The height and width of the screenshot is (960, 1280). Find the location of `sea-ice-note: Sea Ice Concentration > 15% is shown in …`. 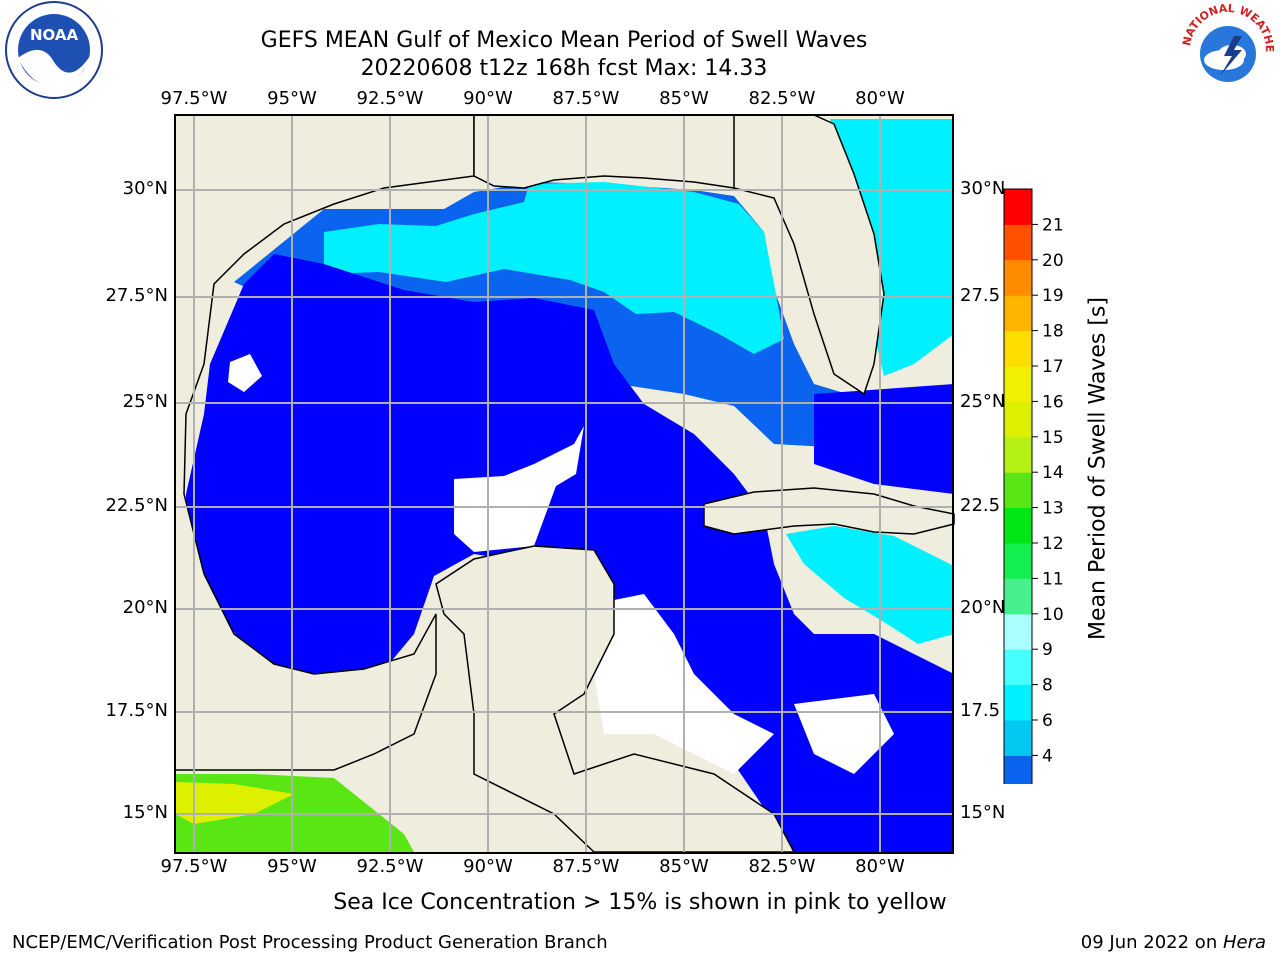

sea-ice-note: Sea Ice Concentration > 15% is shown in … is located at coordinates (640, 902).